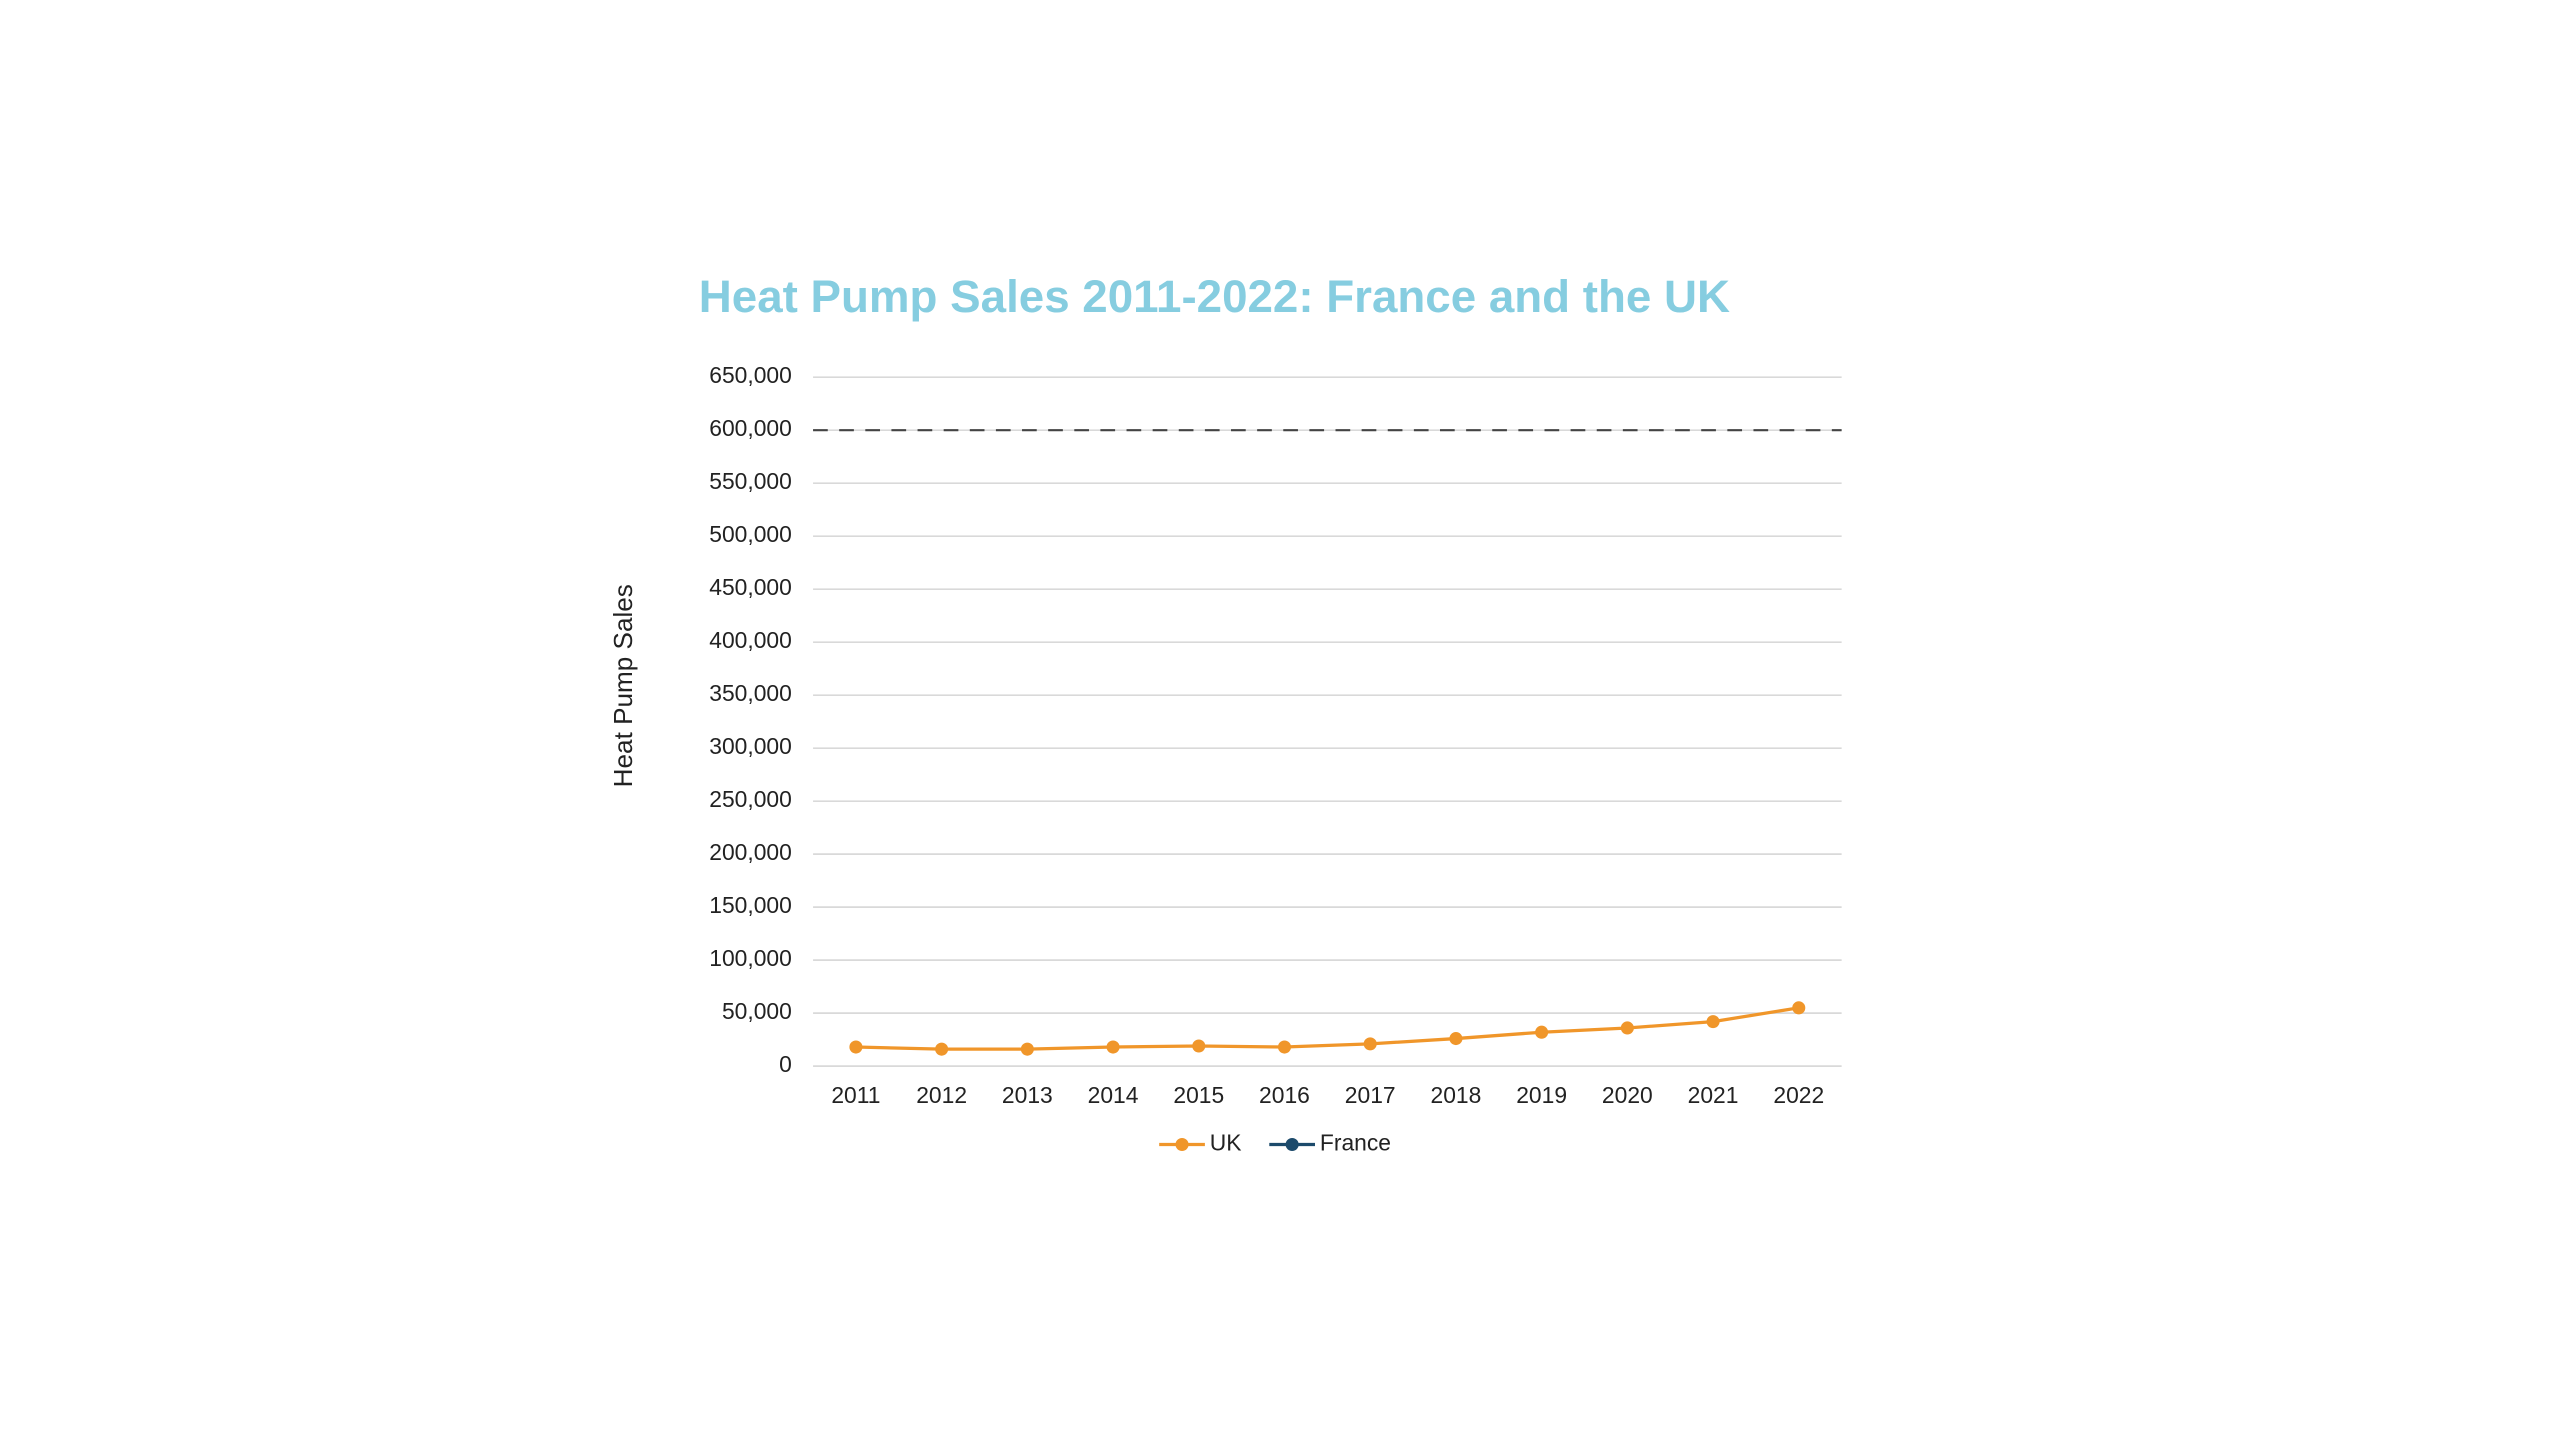  Describe the element at coordinates (757, 1011) in the screenshot. I see `y-tick-label: 50,000` at that location.